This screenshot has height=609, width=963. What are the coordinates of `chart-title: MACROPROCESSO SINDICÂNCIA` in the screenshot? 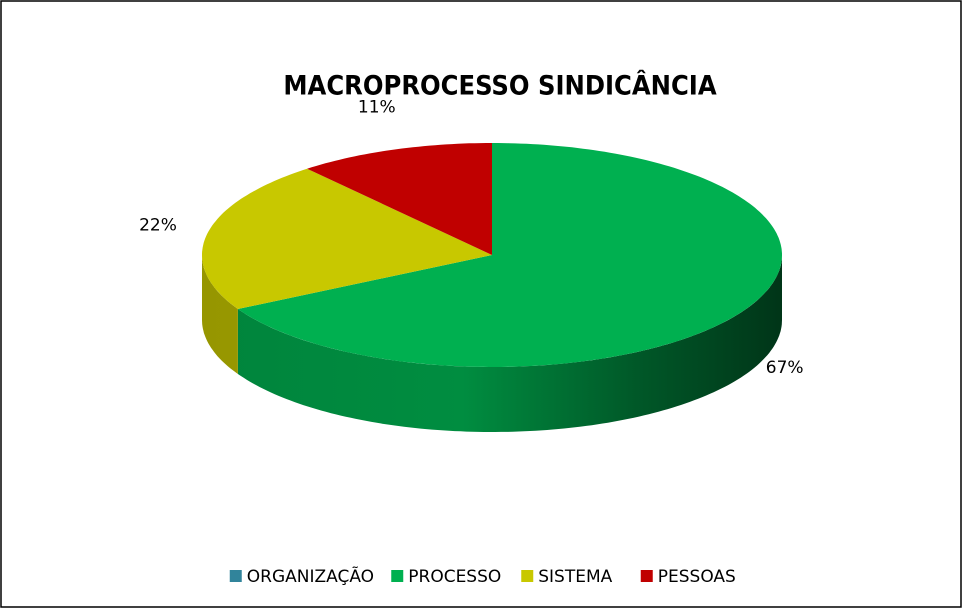 It's located at (499, 86).